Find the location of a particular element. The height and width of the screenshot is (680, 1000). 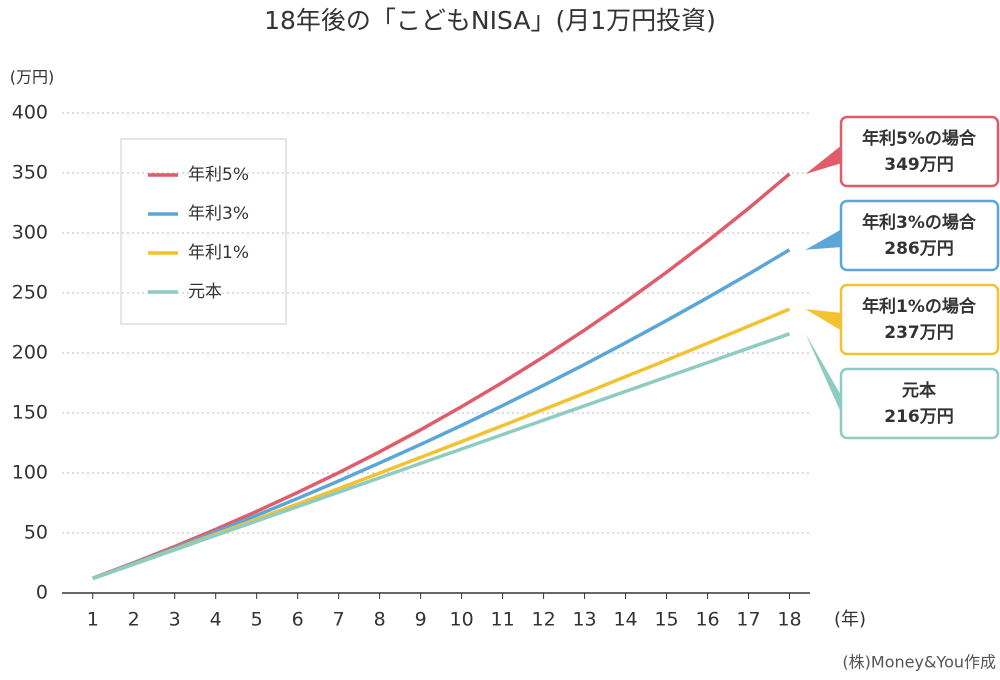

x-tick-label: 6 is located at coordinates (298, 620).